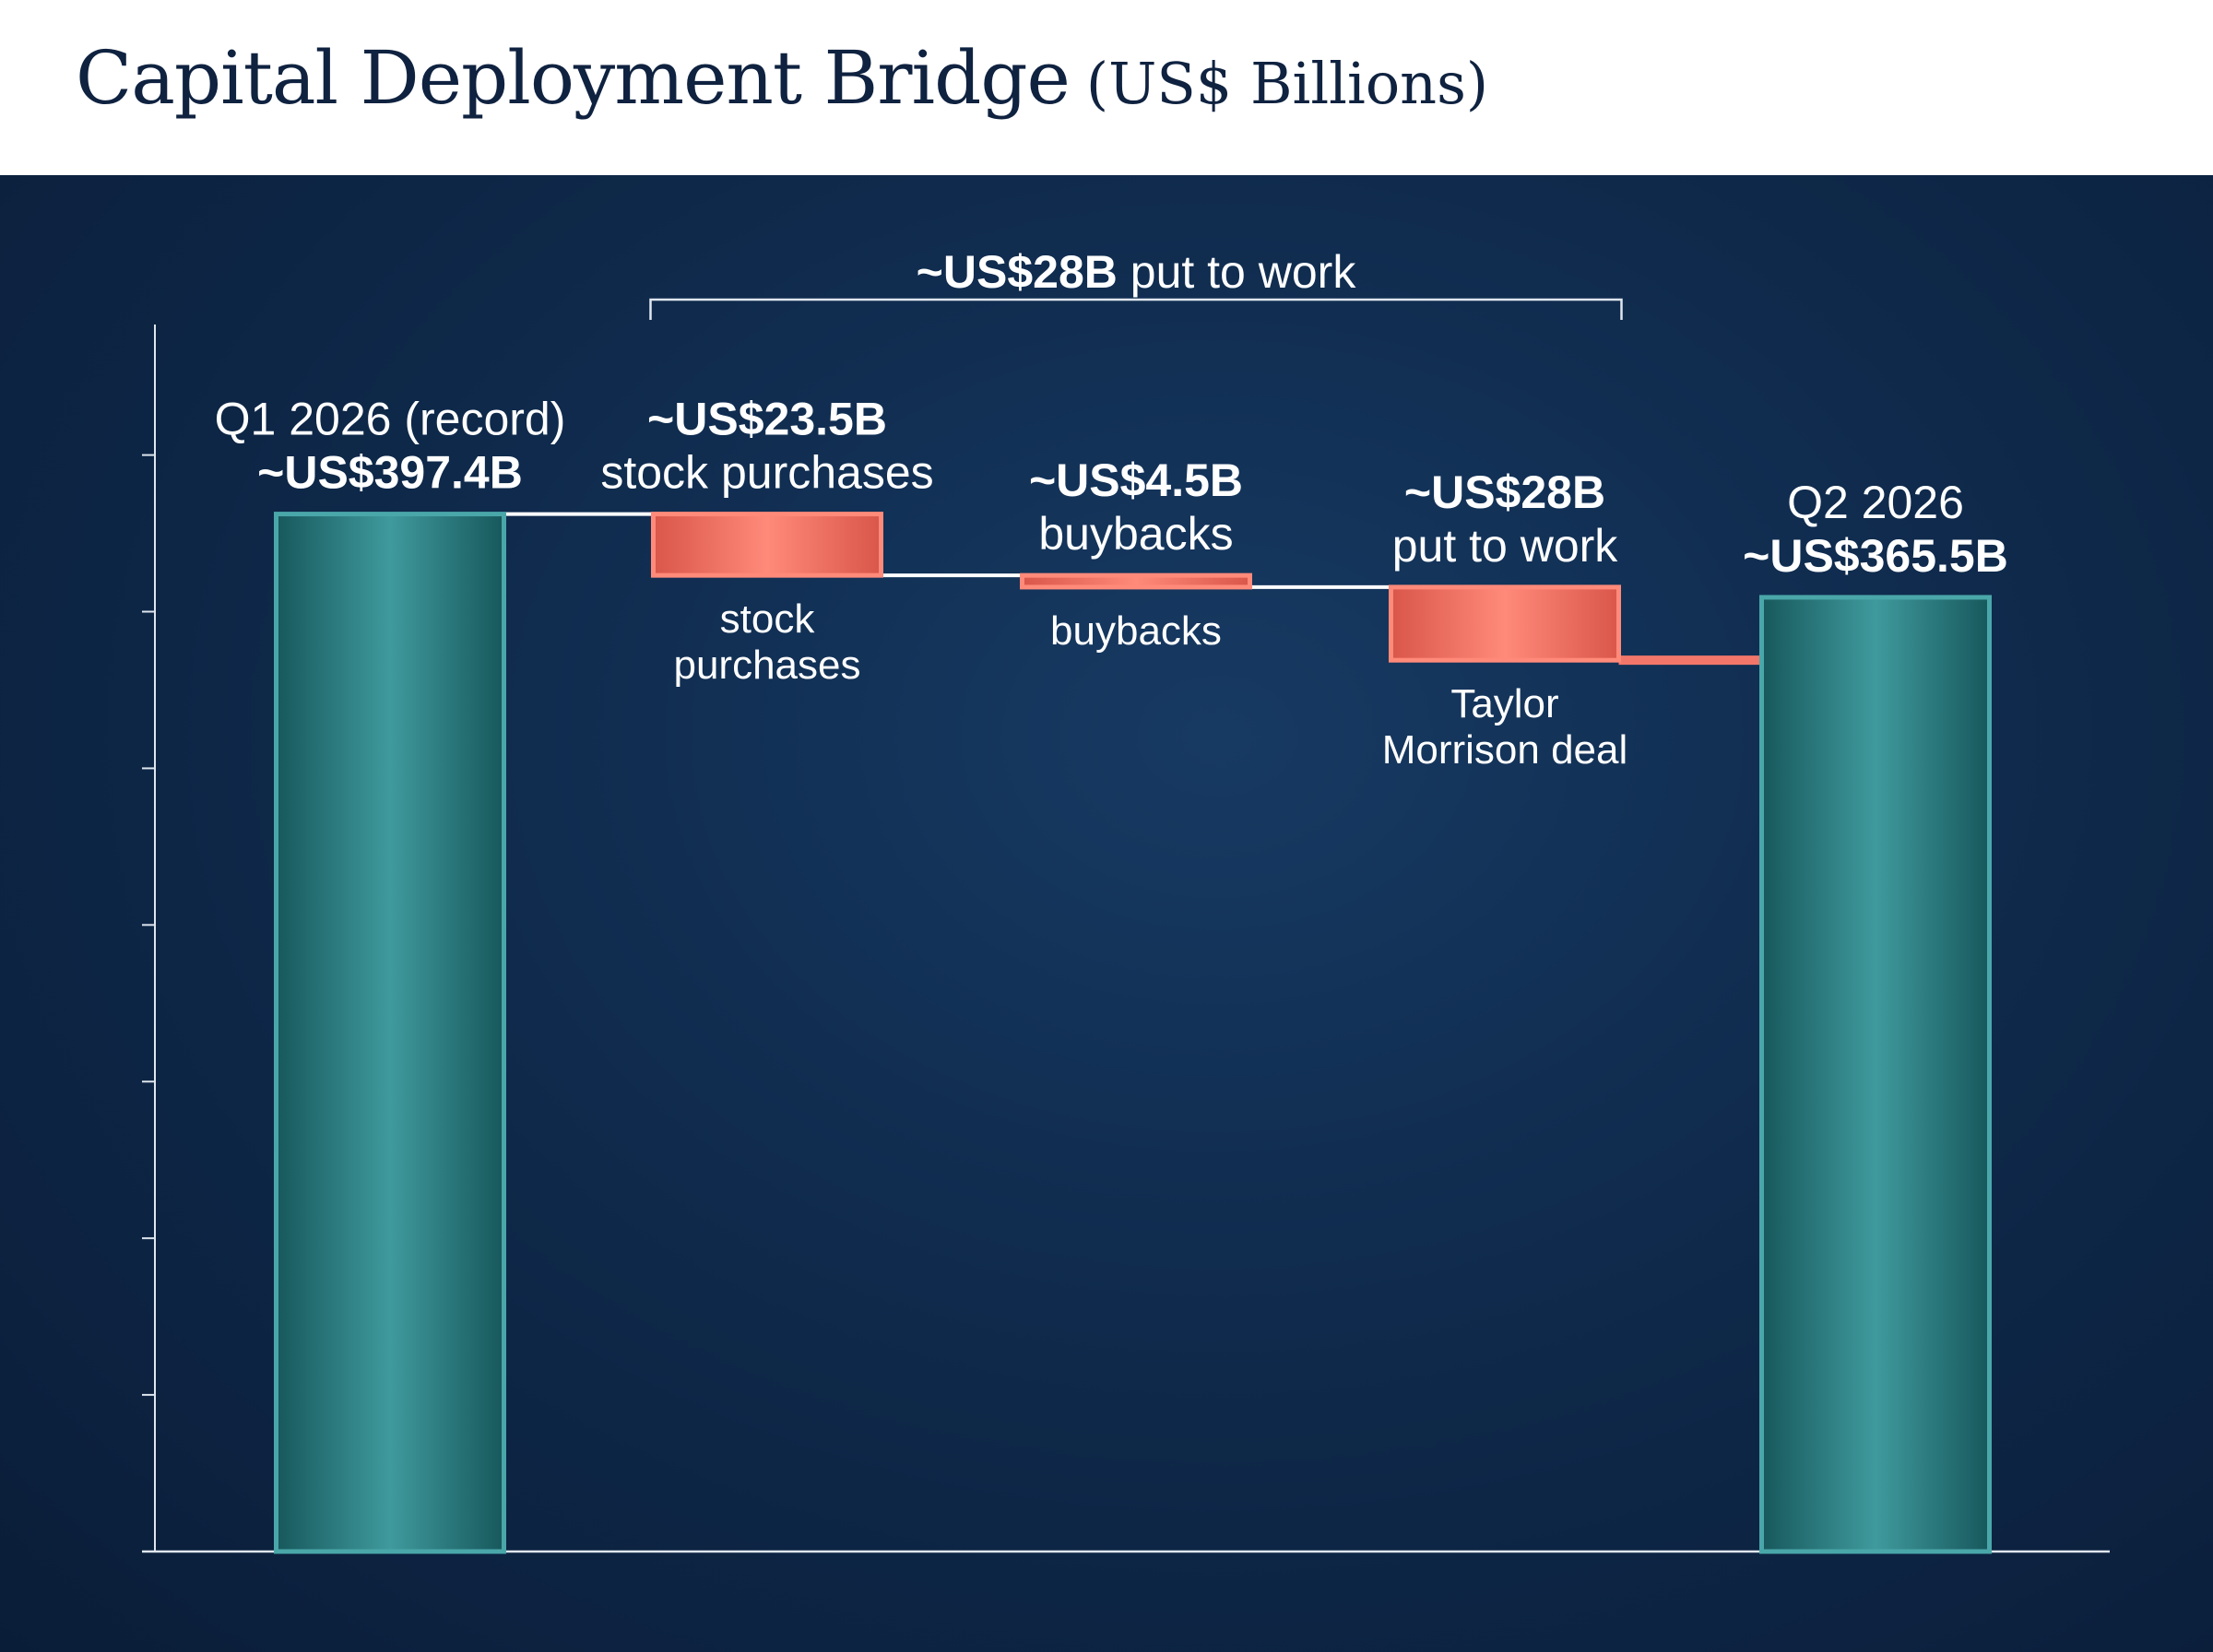 This screenshot has height=1652, width=2213. Describe the element at coordinates (1136, 309) in the screenshot. I see `bracket-line` at that location.